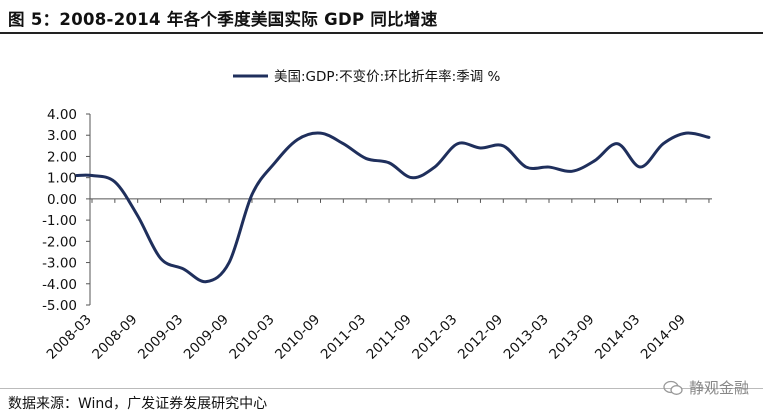 This screenshot has height=420, width=763. I want to click on y-tick-label: -5.00, so click(59, 306).